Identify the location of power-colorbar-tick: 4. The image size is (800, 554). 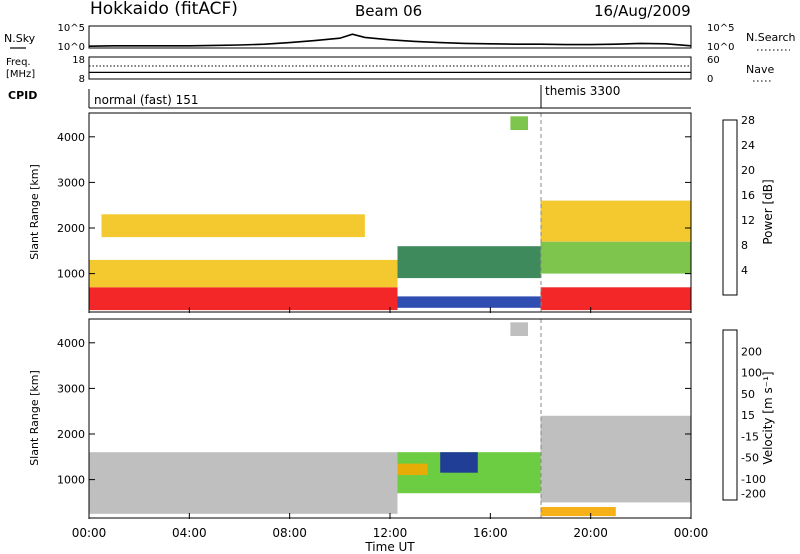
(744, 270).